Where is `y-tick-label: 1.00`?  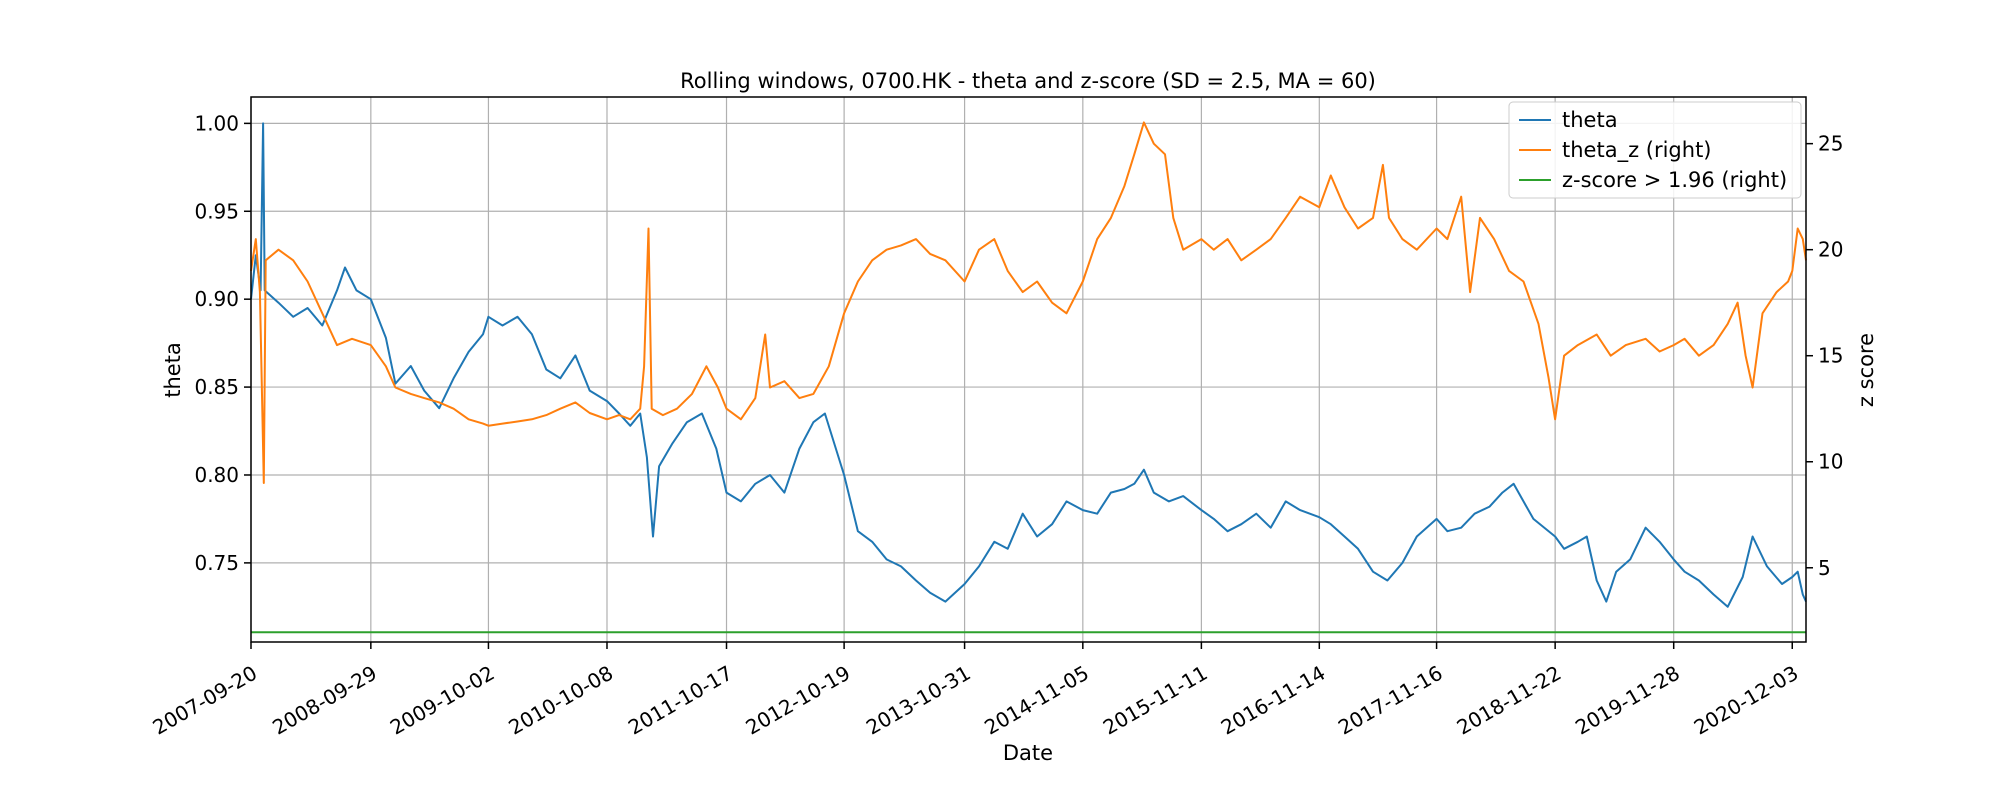
y-tick-label: 1.00 is located at coordinates (216, 123).